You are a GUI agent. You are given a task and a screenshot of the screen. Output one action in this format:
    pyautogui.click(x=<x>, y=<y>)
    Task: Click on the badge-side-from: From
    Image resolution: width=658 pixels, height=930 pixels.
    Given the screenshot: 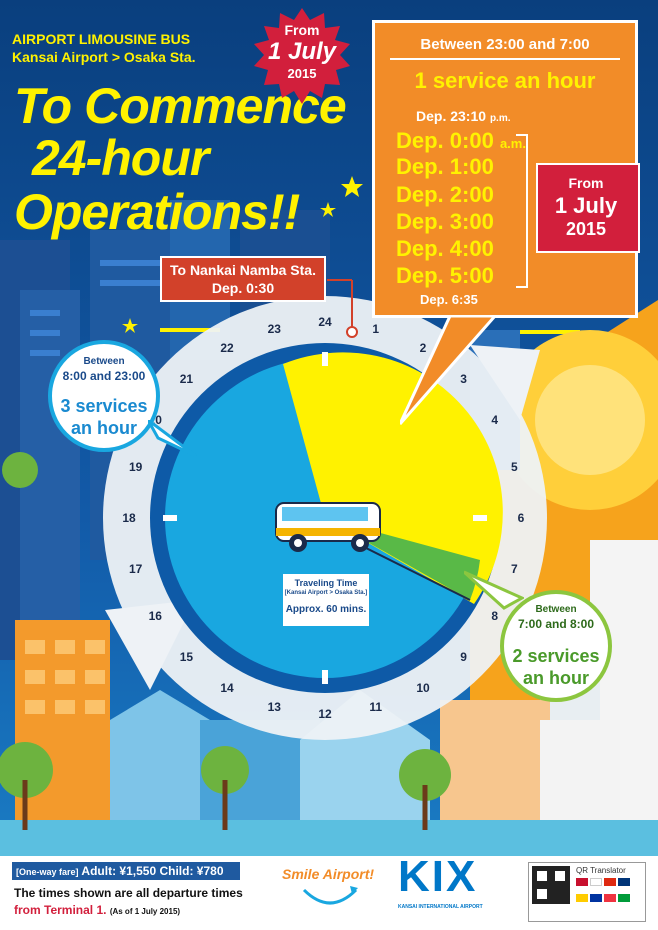 What is the action you would take?
    pyautogui.click(x=586, y=183)
    